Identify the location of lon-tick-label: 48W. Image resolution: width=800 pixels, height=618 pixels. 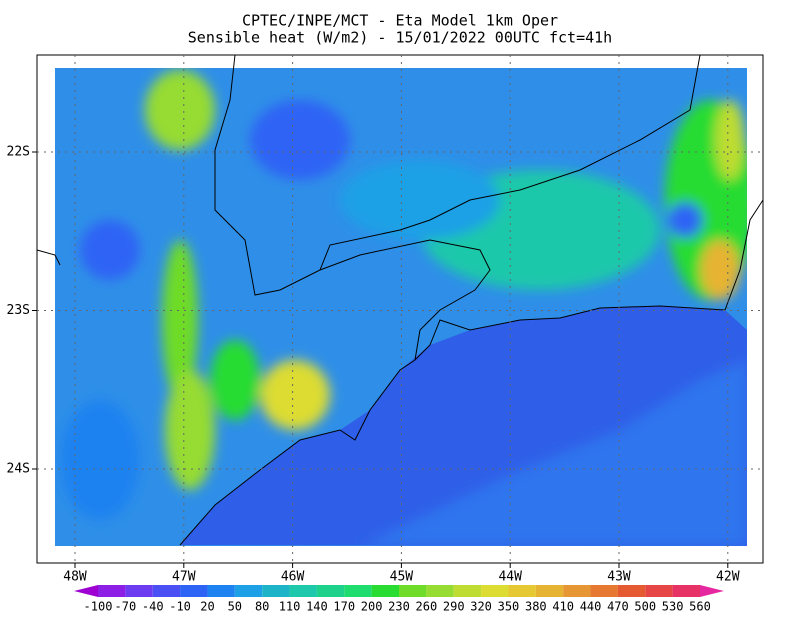
(75, 577).